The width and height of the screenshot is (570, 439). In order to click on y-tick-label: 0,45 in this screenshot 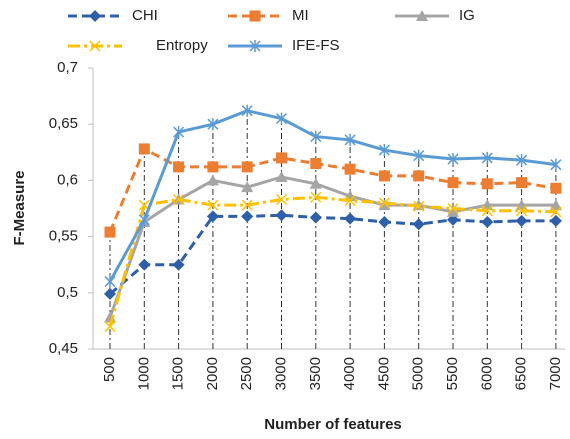, I will do `click(63, 348)`.